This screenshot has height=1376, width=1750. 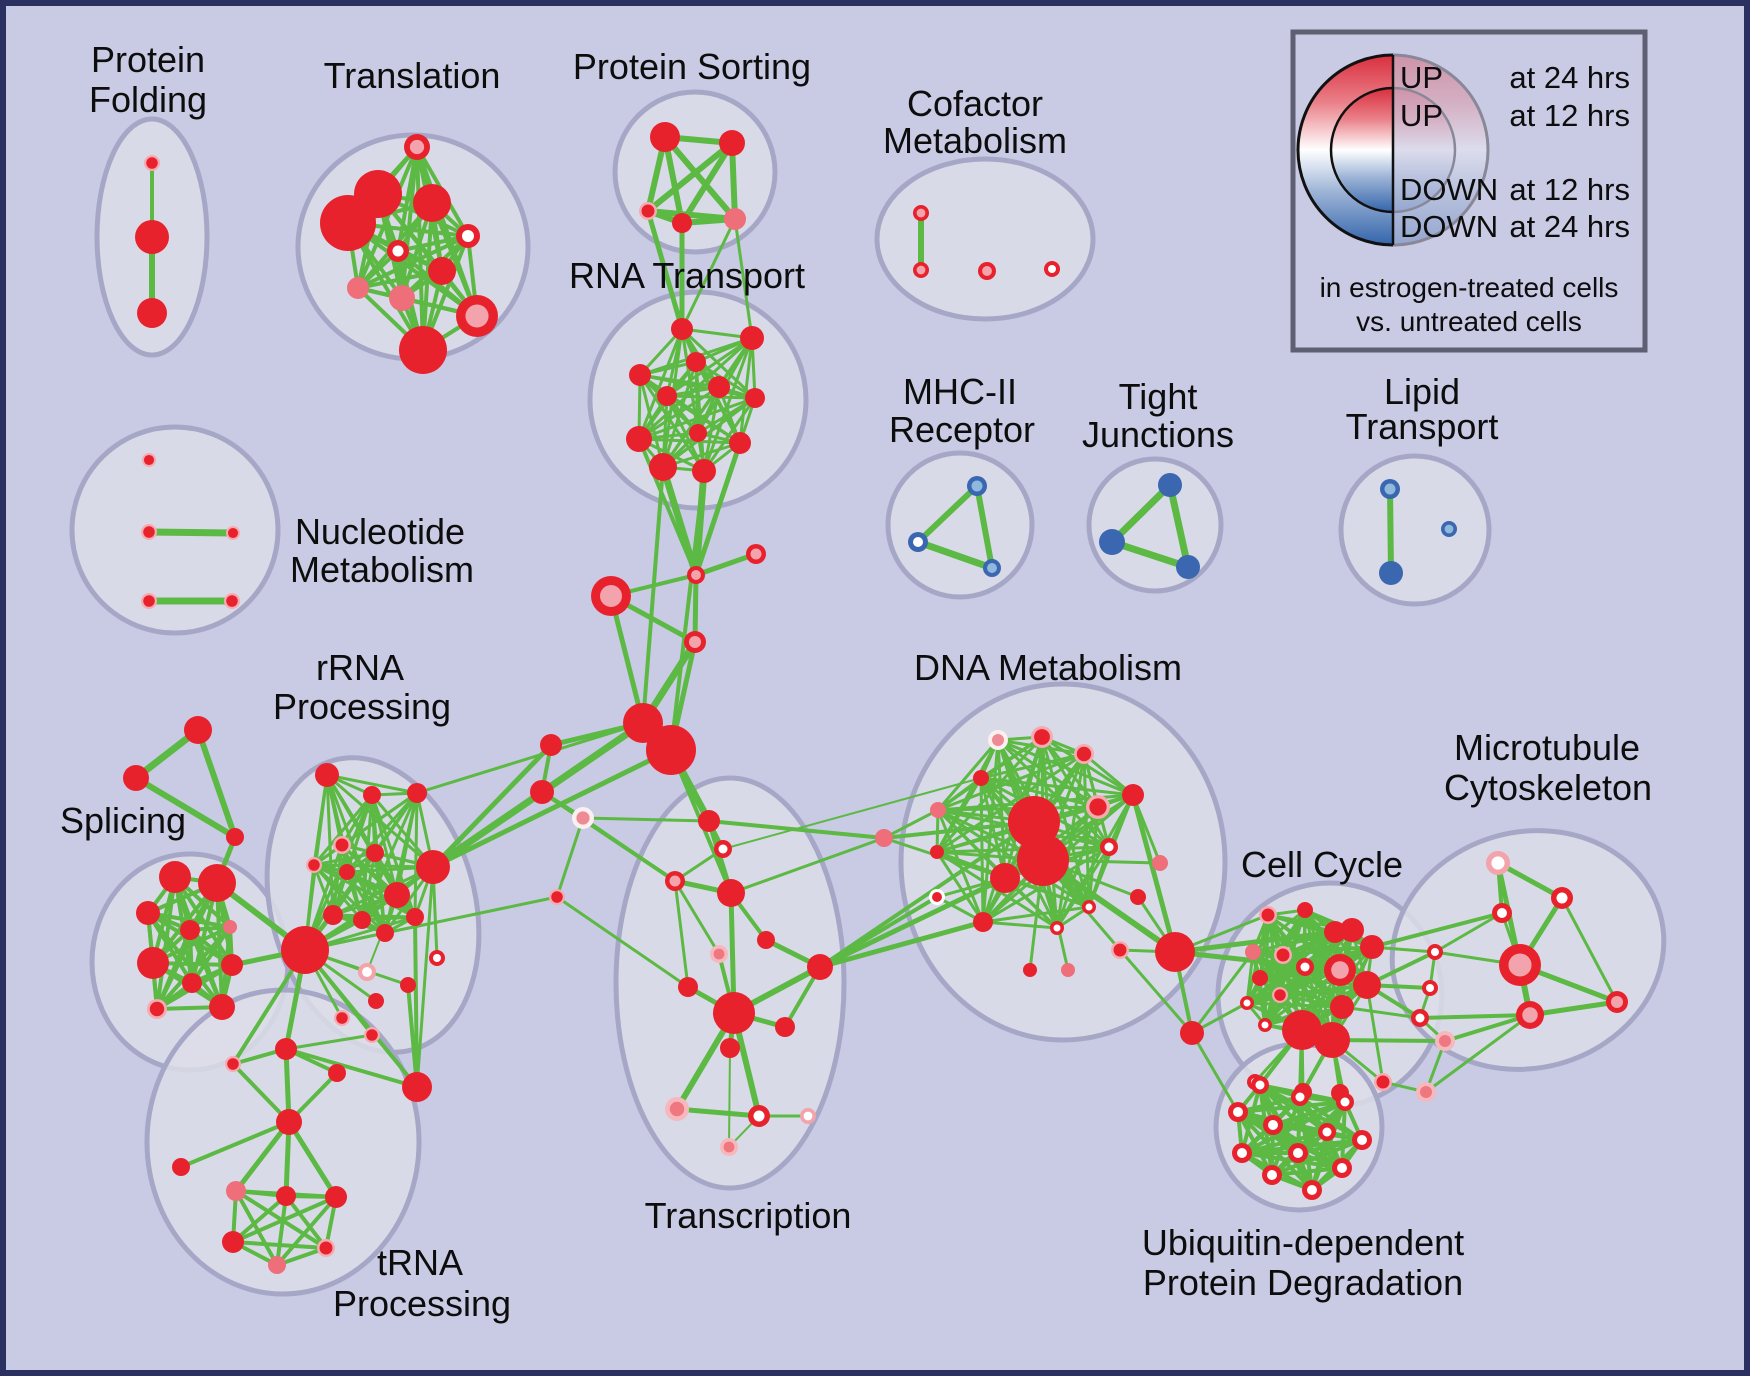 What do you see at coordinates (927, 894) in the screenshot?
I see `edge-tr6-dm7` at bounding box center [927, 894].